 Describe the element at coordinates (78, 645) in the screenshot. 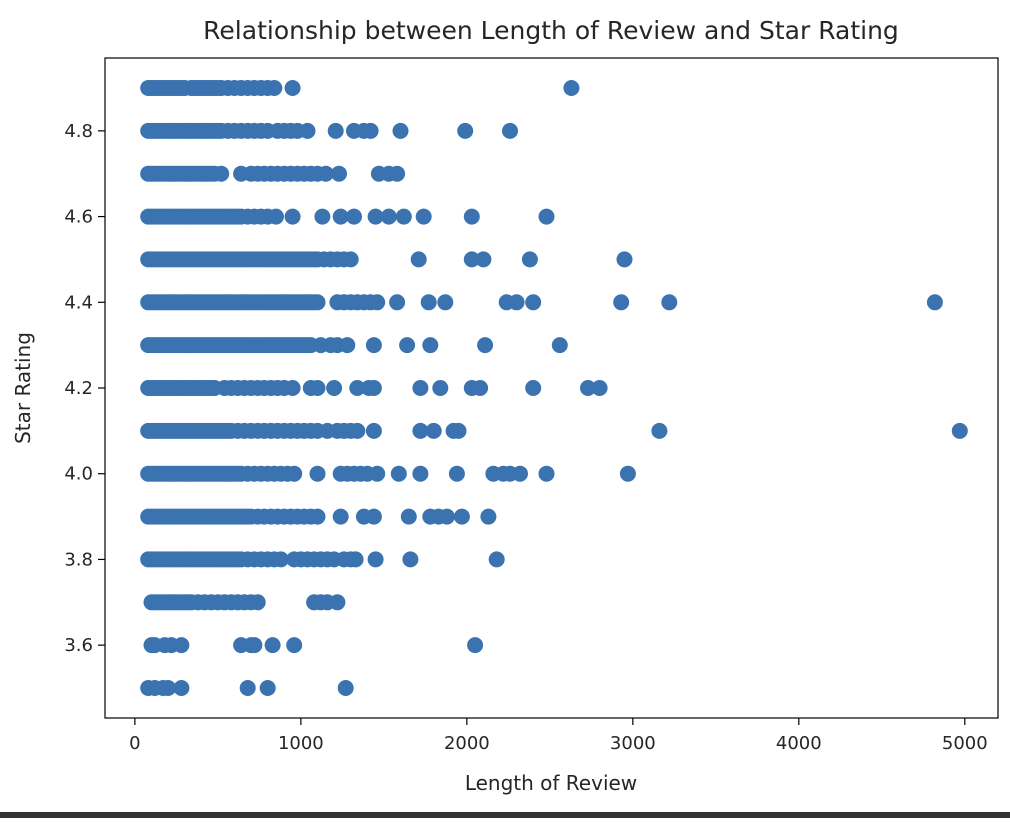

I see `y-tick-label: 3.6` at that location.